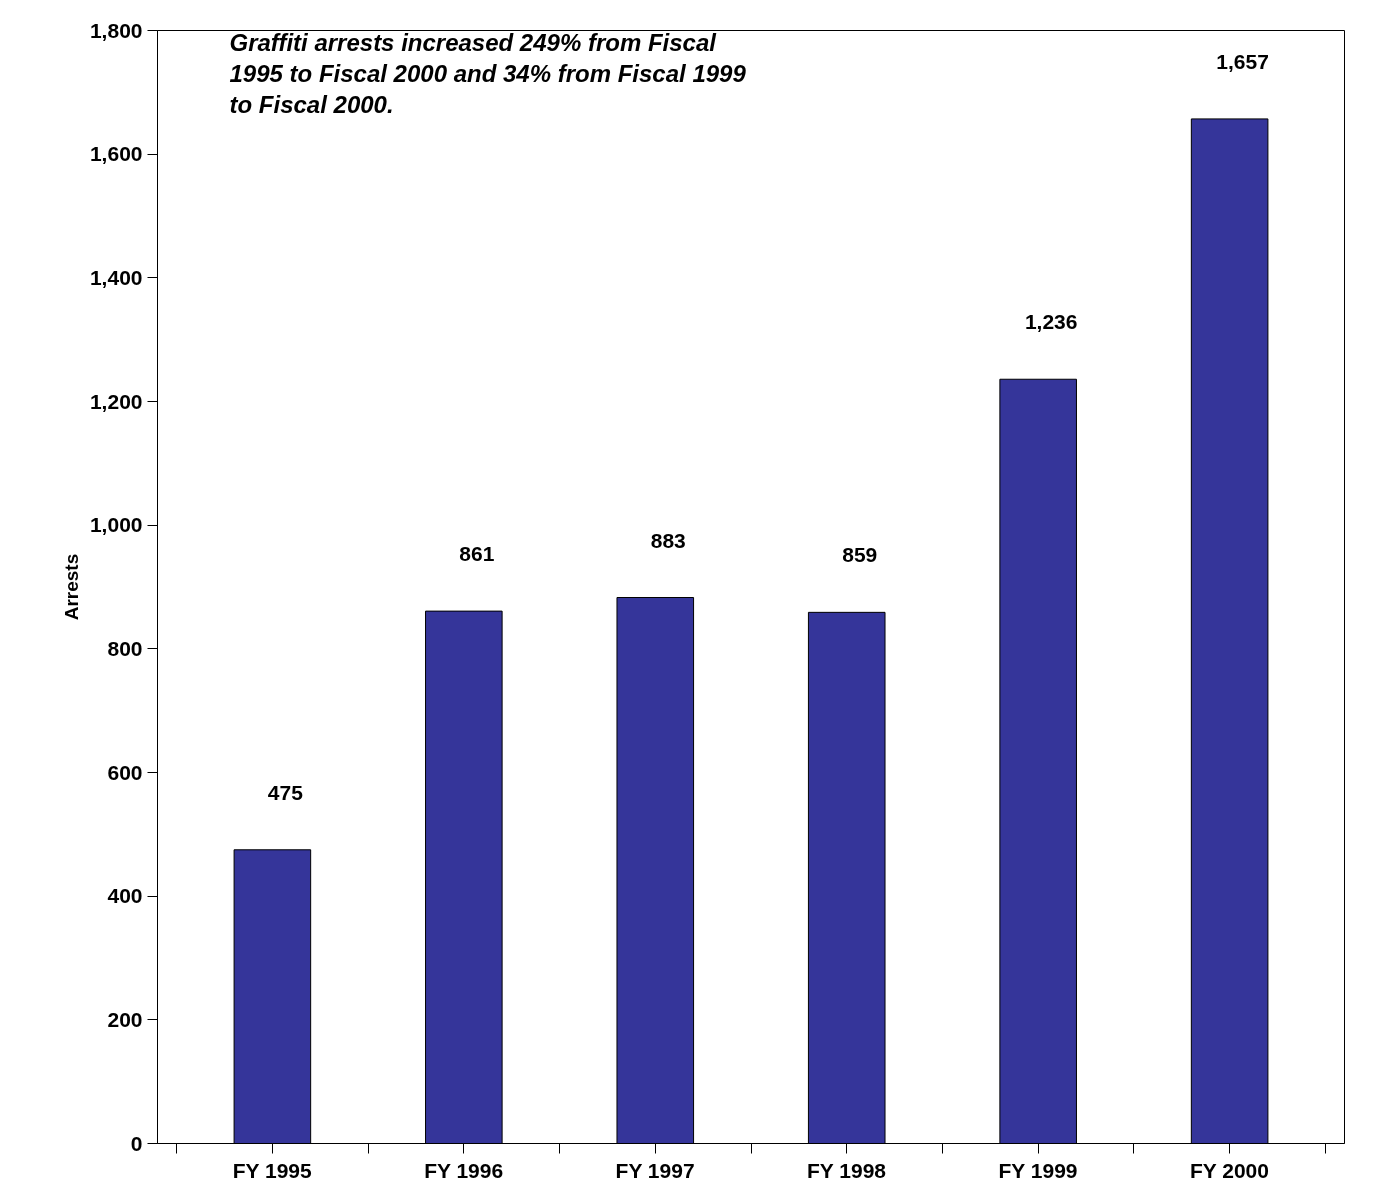 The image size is (1374, 1201). What do you see at coordinates (1038, 1170) in the screenshot?
I see `x-tick-label: FY 1999` at bounding box center [1038, 1170].